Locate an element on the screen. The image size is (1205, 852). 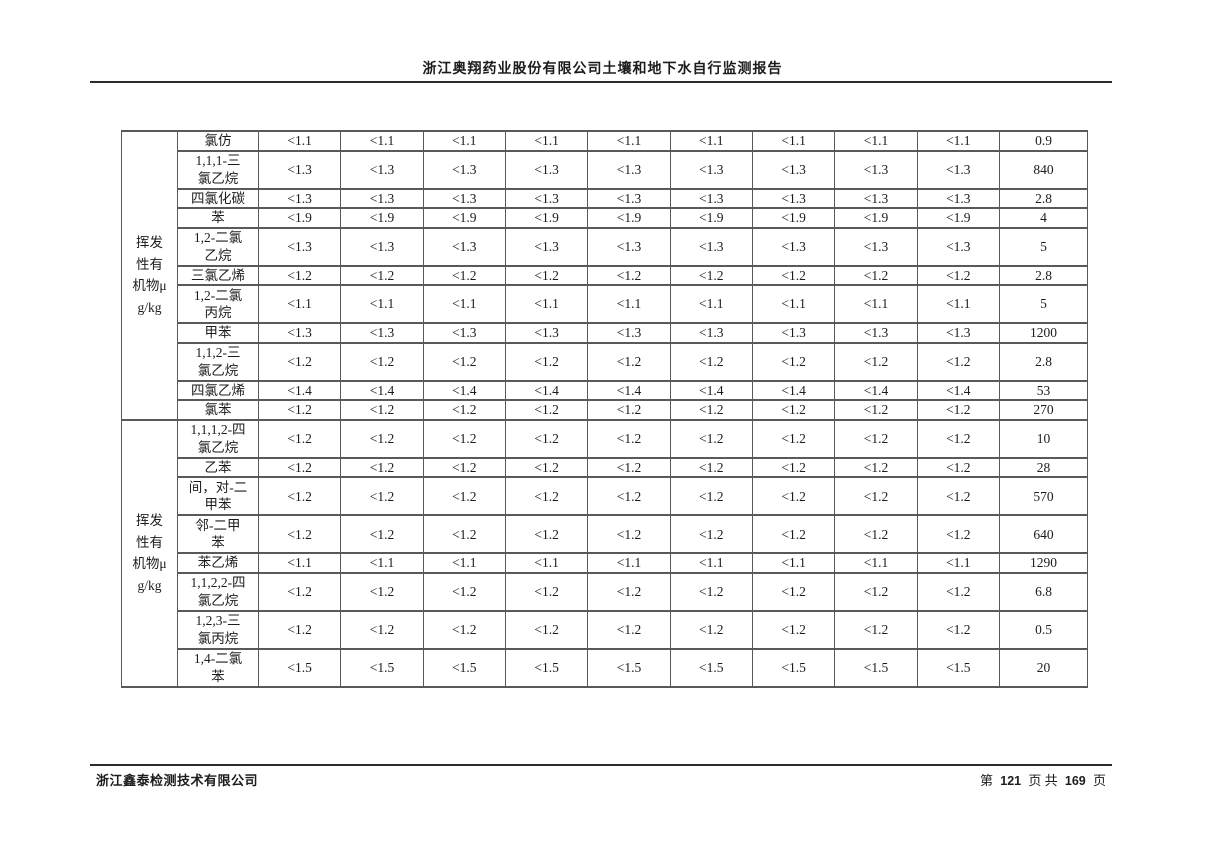
analyte-name-cell: 四氯化碳 is located at coordinates (218, 198).